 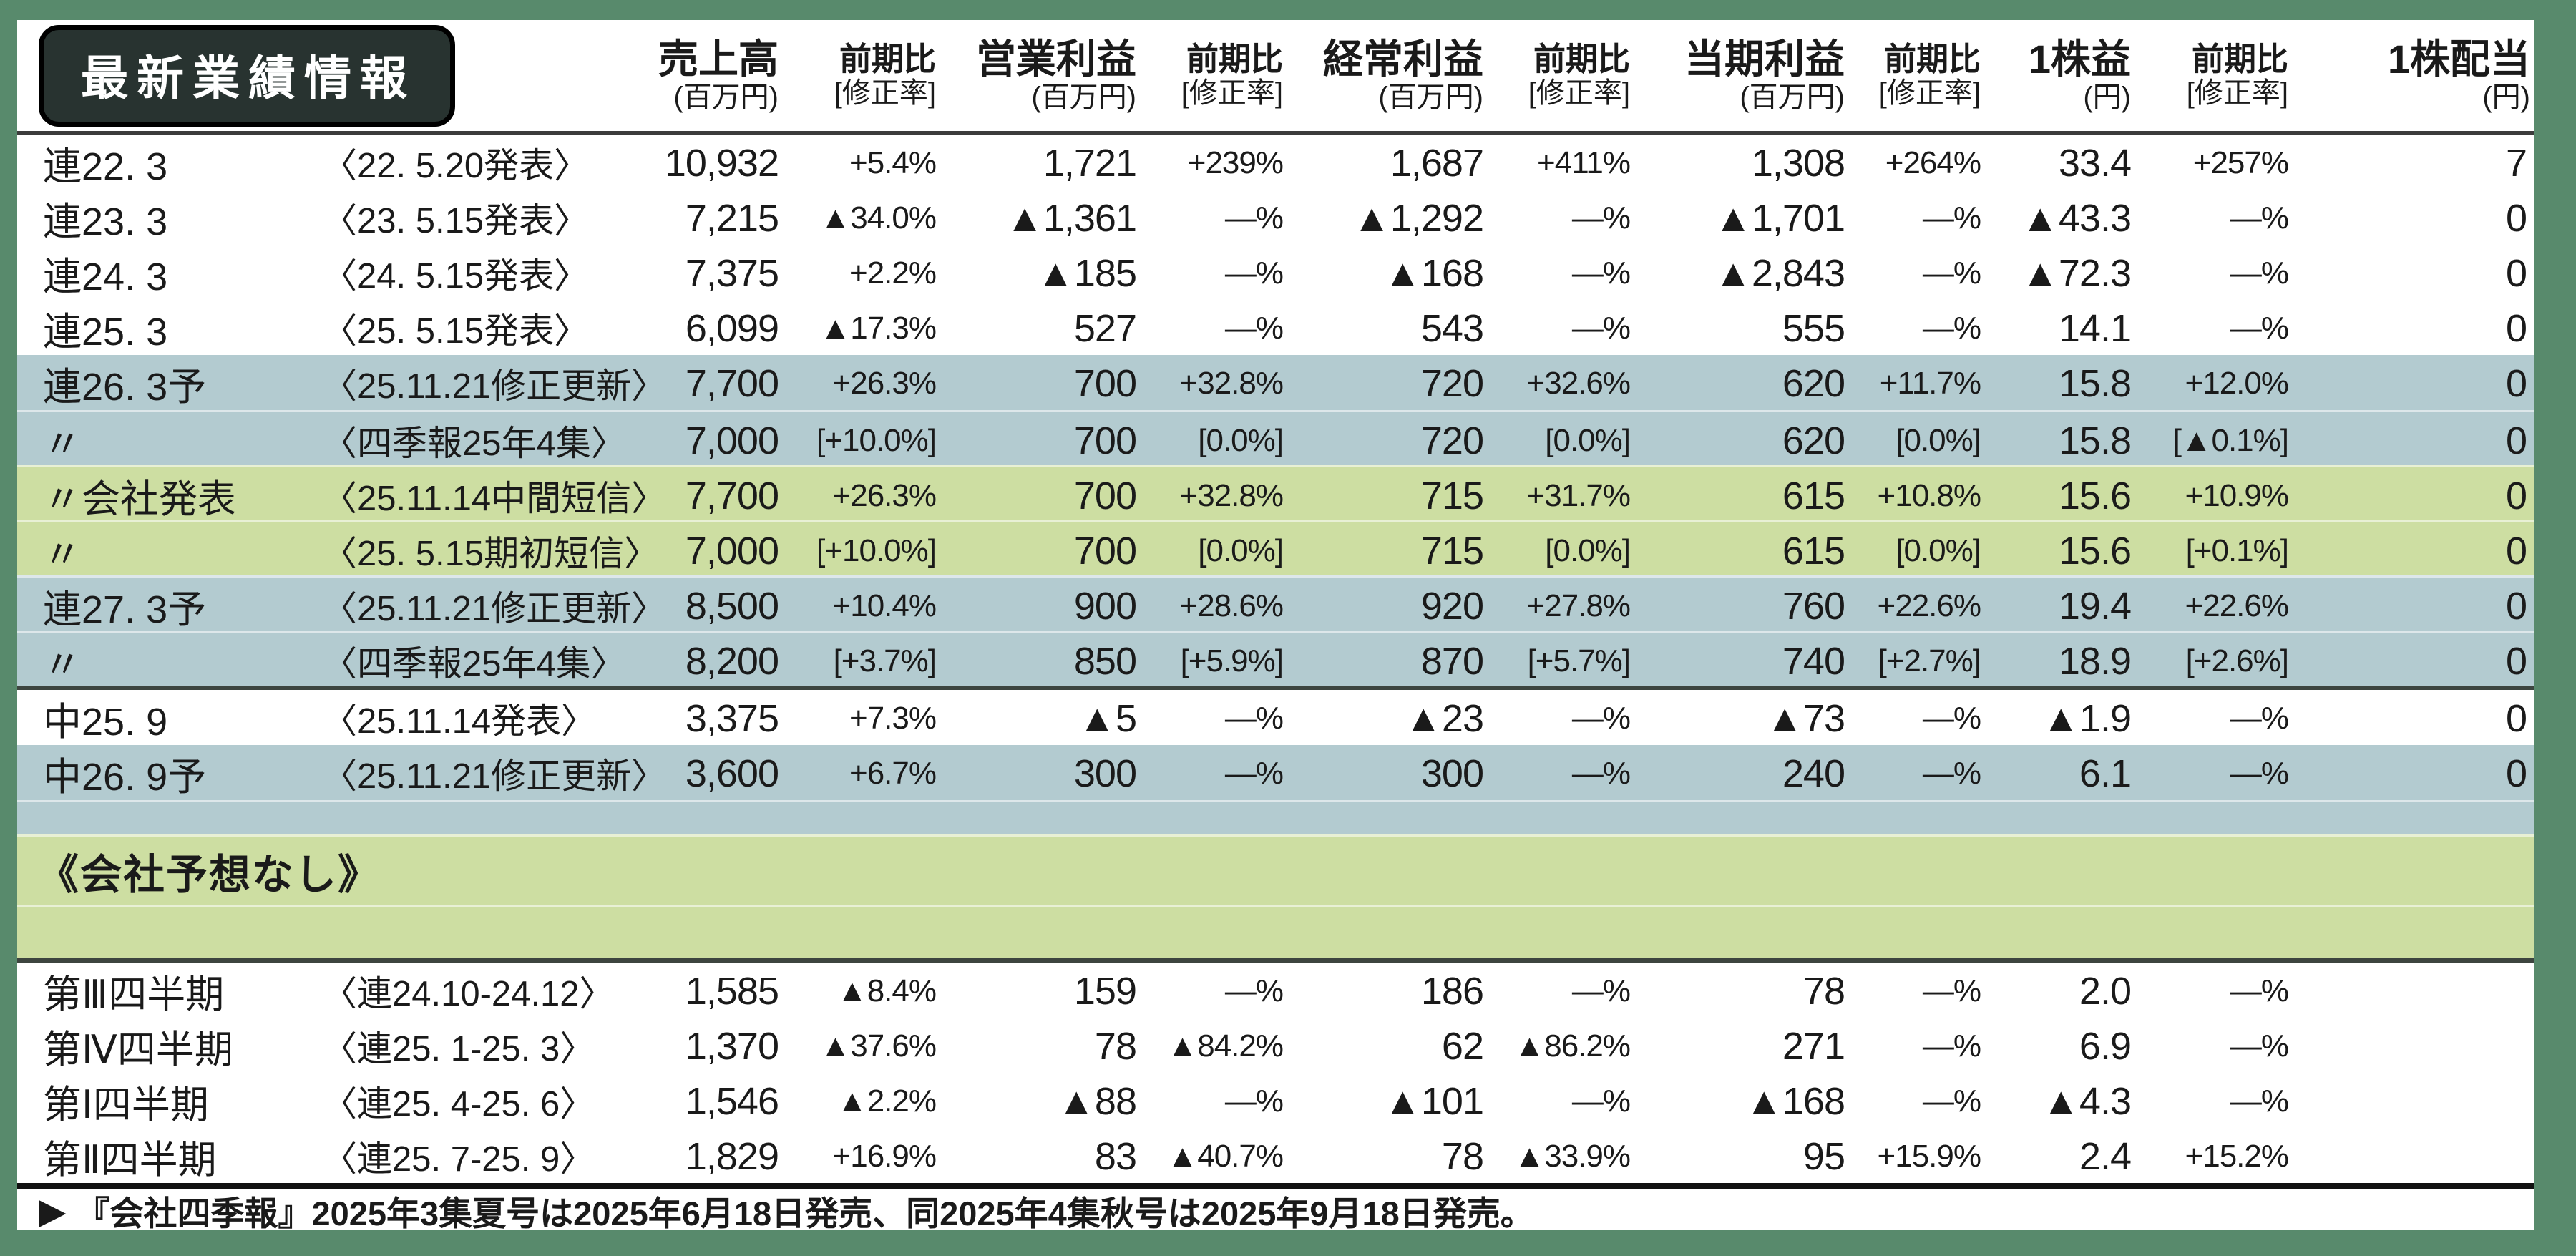 What do you see at coordinates (1929, 660) in the screenshot?
I see `cell-net_yoy: [+2.7%]` at bounding box center [1929, 660].